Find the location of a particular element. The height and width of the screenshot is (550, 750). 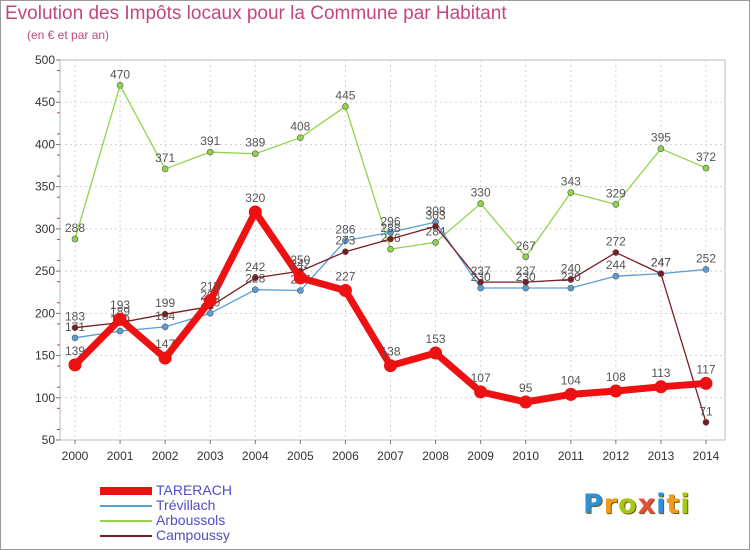

logo-letter: P is located at coordinates (593, 504).